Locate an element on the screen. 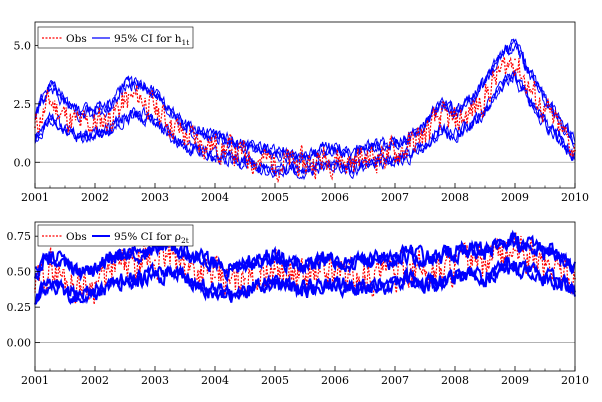 The height and width of the screenshot is (402, 602). x-tick-label: 2004 is located at coordinates (215, 380).